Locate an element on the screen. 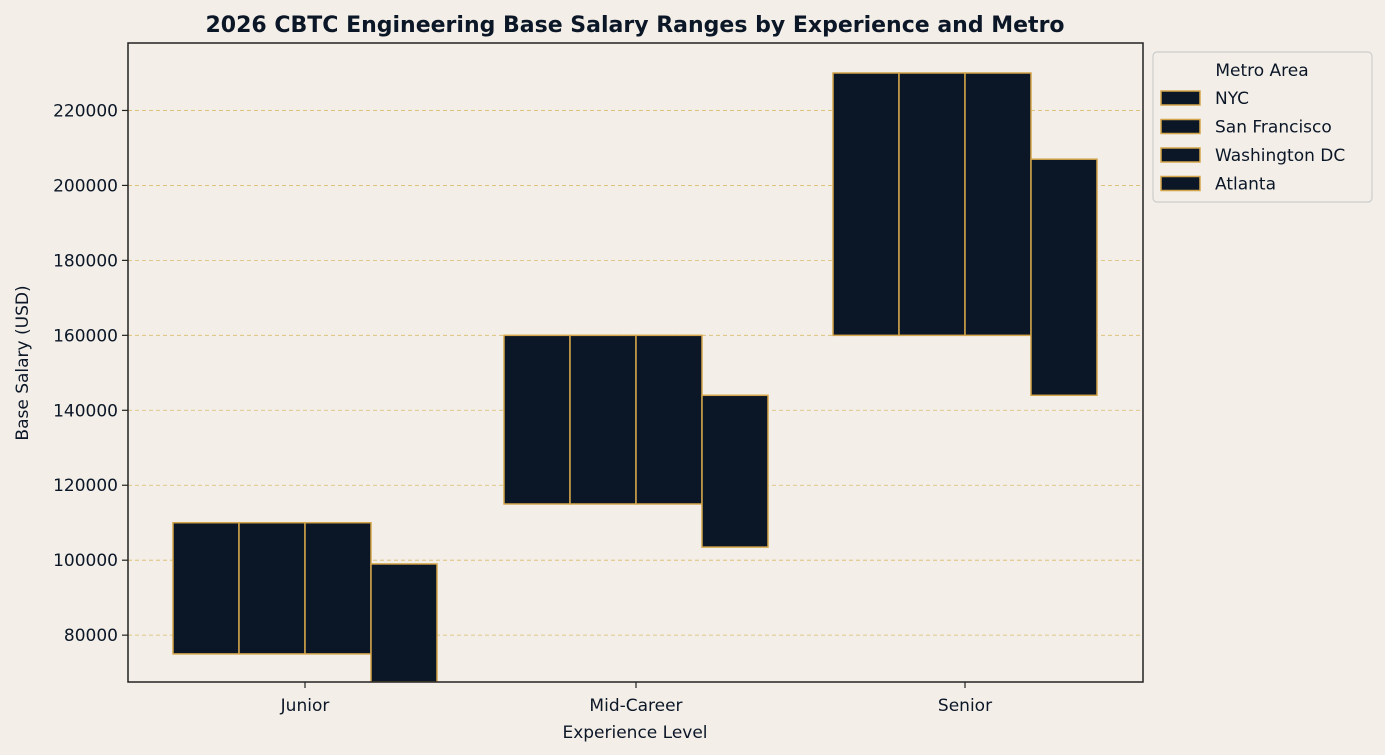 The height and width of the screenshot is (755, 1385). y-tick-label: 80000 is located at coordinates (91, 636).